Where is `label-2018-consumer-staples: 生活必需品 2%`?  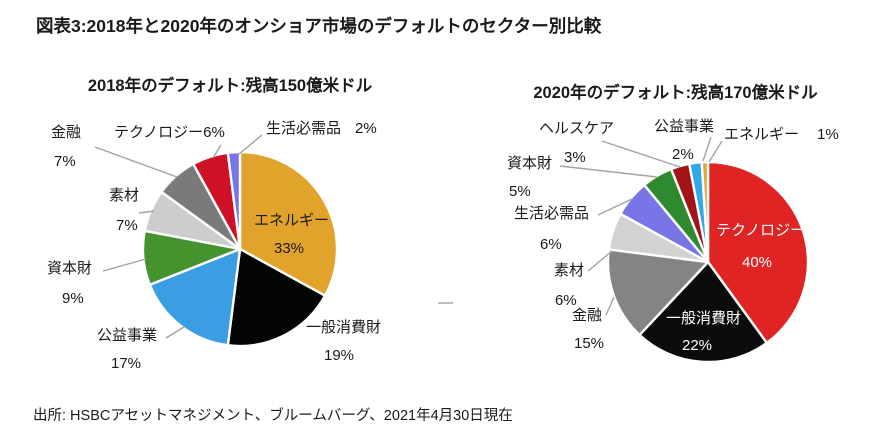 label-2018-consumer-staples: 生活必需品 2% is located at coordinates (321, 128).